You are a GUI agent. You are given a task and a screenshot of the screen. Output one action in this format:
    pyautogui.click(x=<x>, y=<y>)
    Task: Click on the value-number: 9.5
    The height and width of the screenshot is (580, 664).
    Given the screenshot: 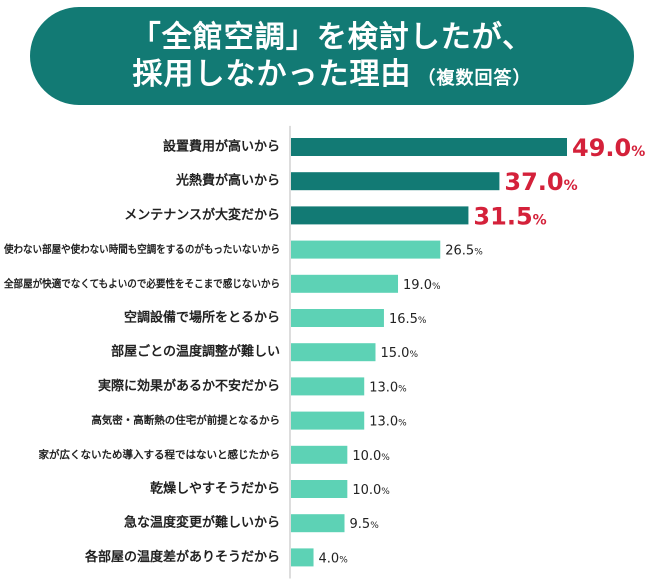 What is the action you would take?
    pyautogui.click(x=360, y=524)
    